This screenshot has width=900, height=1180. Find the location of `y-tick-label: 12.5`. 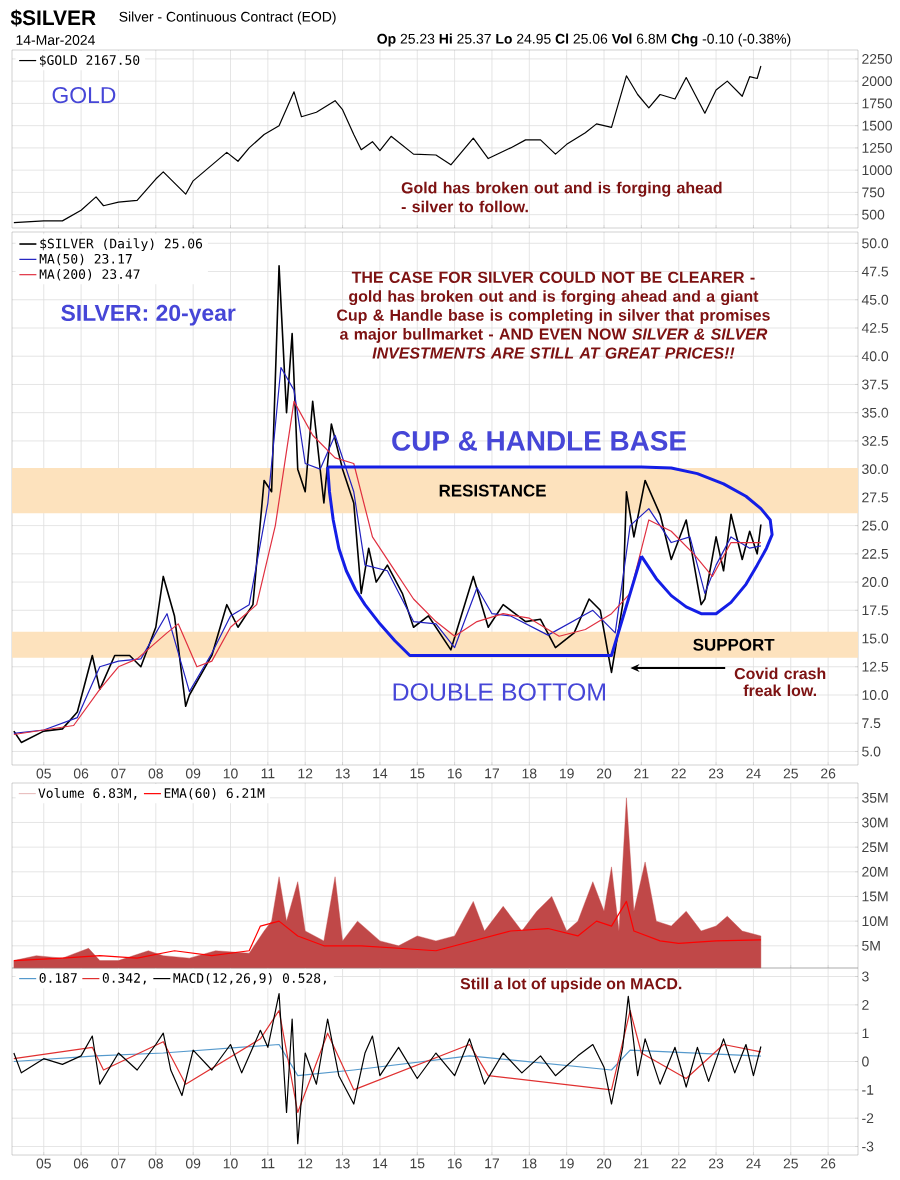

y-tick-label: 12.5 is located at coordinates (875, 666).